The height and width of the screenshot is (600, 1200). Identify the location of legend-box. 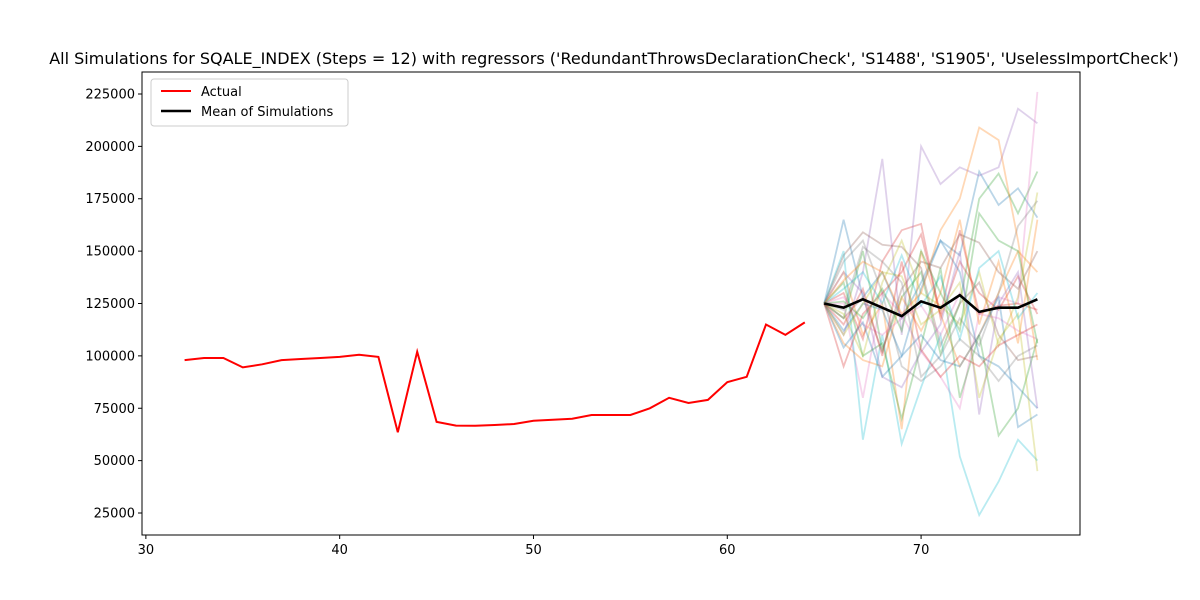
(249, 102).